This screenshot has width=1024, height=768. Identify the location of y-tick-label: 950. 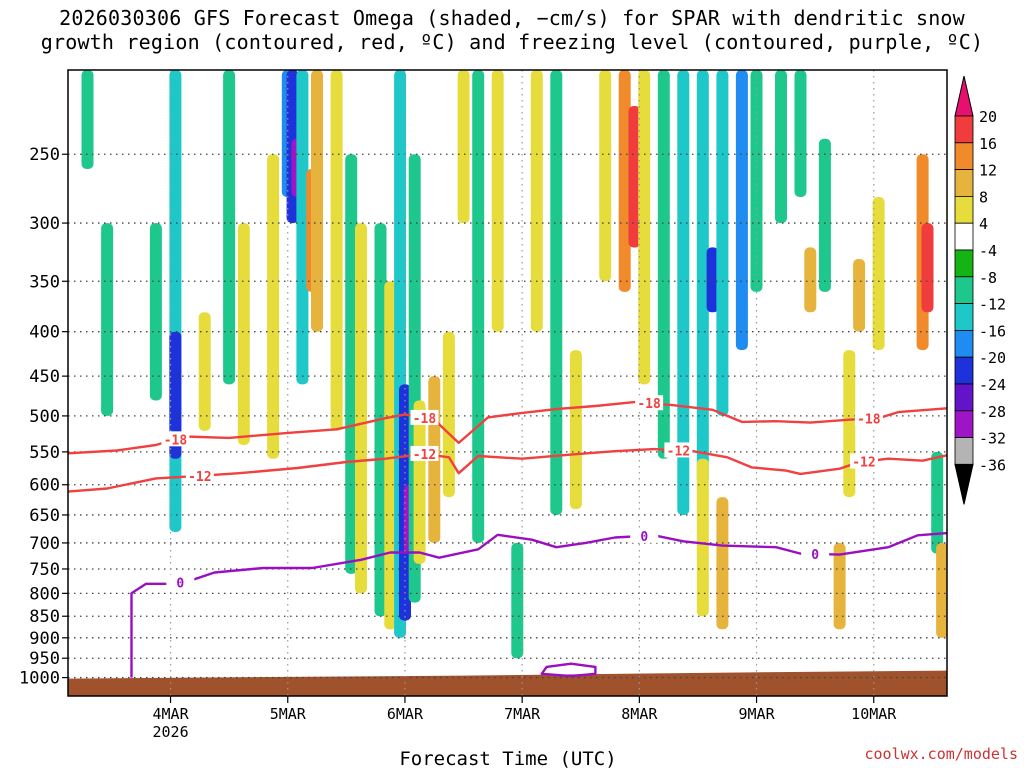
(44, 659).